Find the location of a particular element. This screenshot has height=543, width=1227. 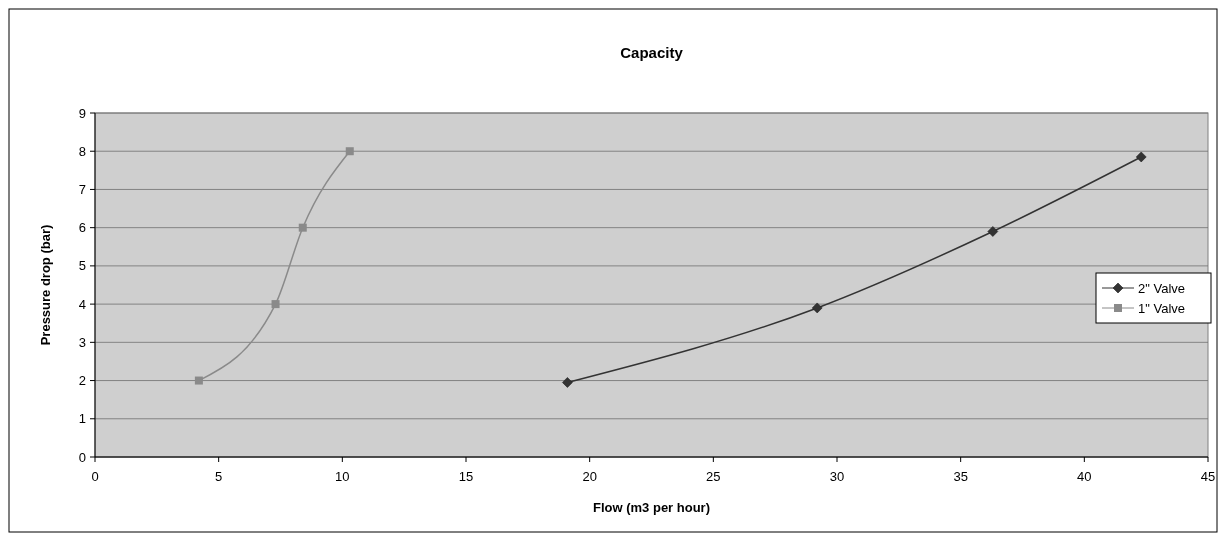

y-tick-label: 9 is located at coordinates (82, 113).